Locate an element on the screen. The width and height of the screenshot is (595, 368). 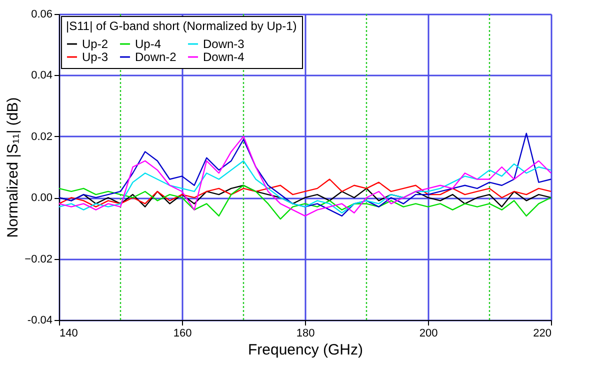
y-tick-label: 0.02 is located at coordinates (41, 136).